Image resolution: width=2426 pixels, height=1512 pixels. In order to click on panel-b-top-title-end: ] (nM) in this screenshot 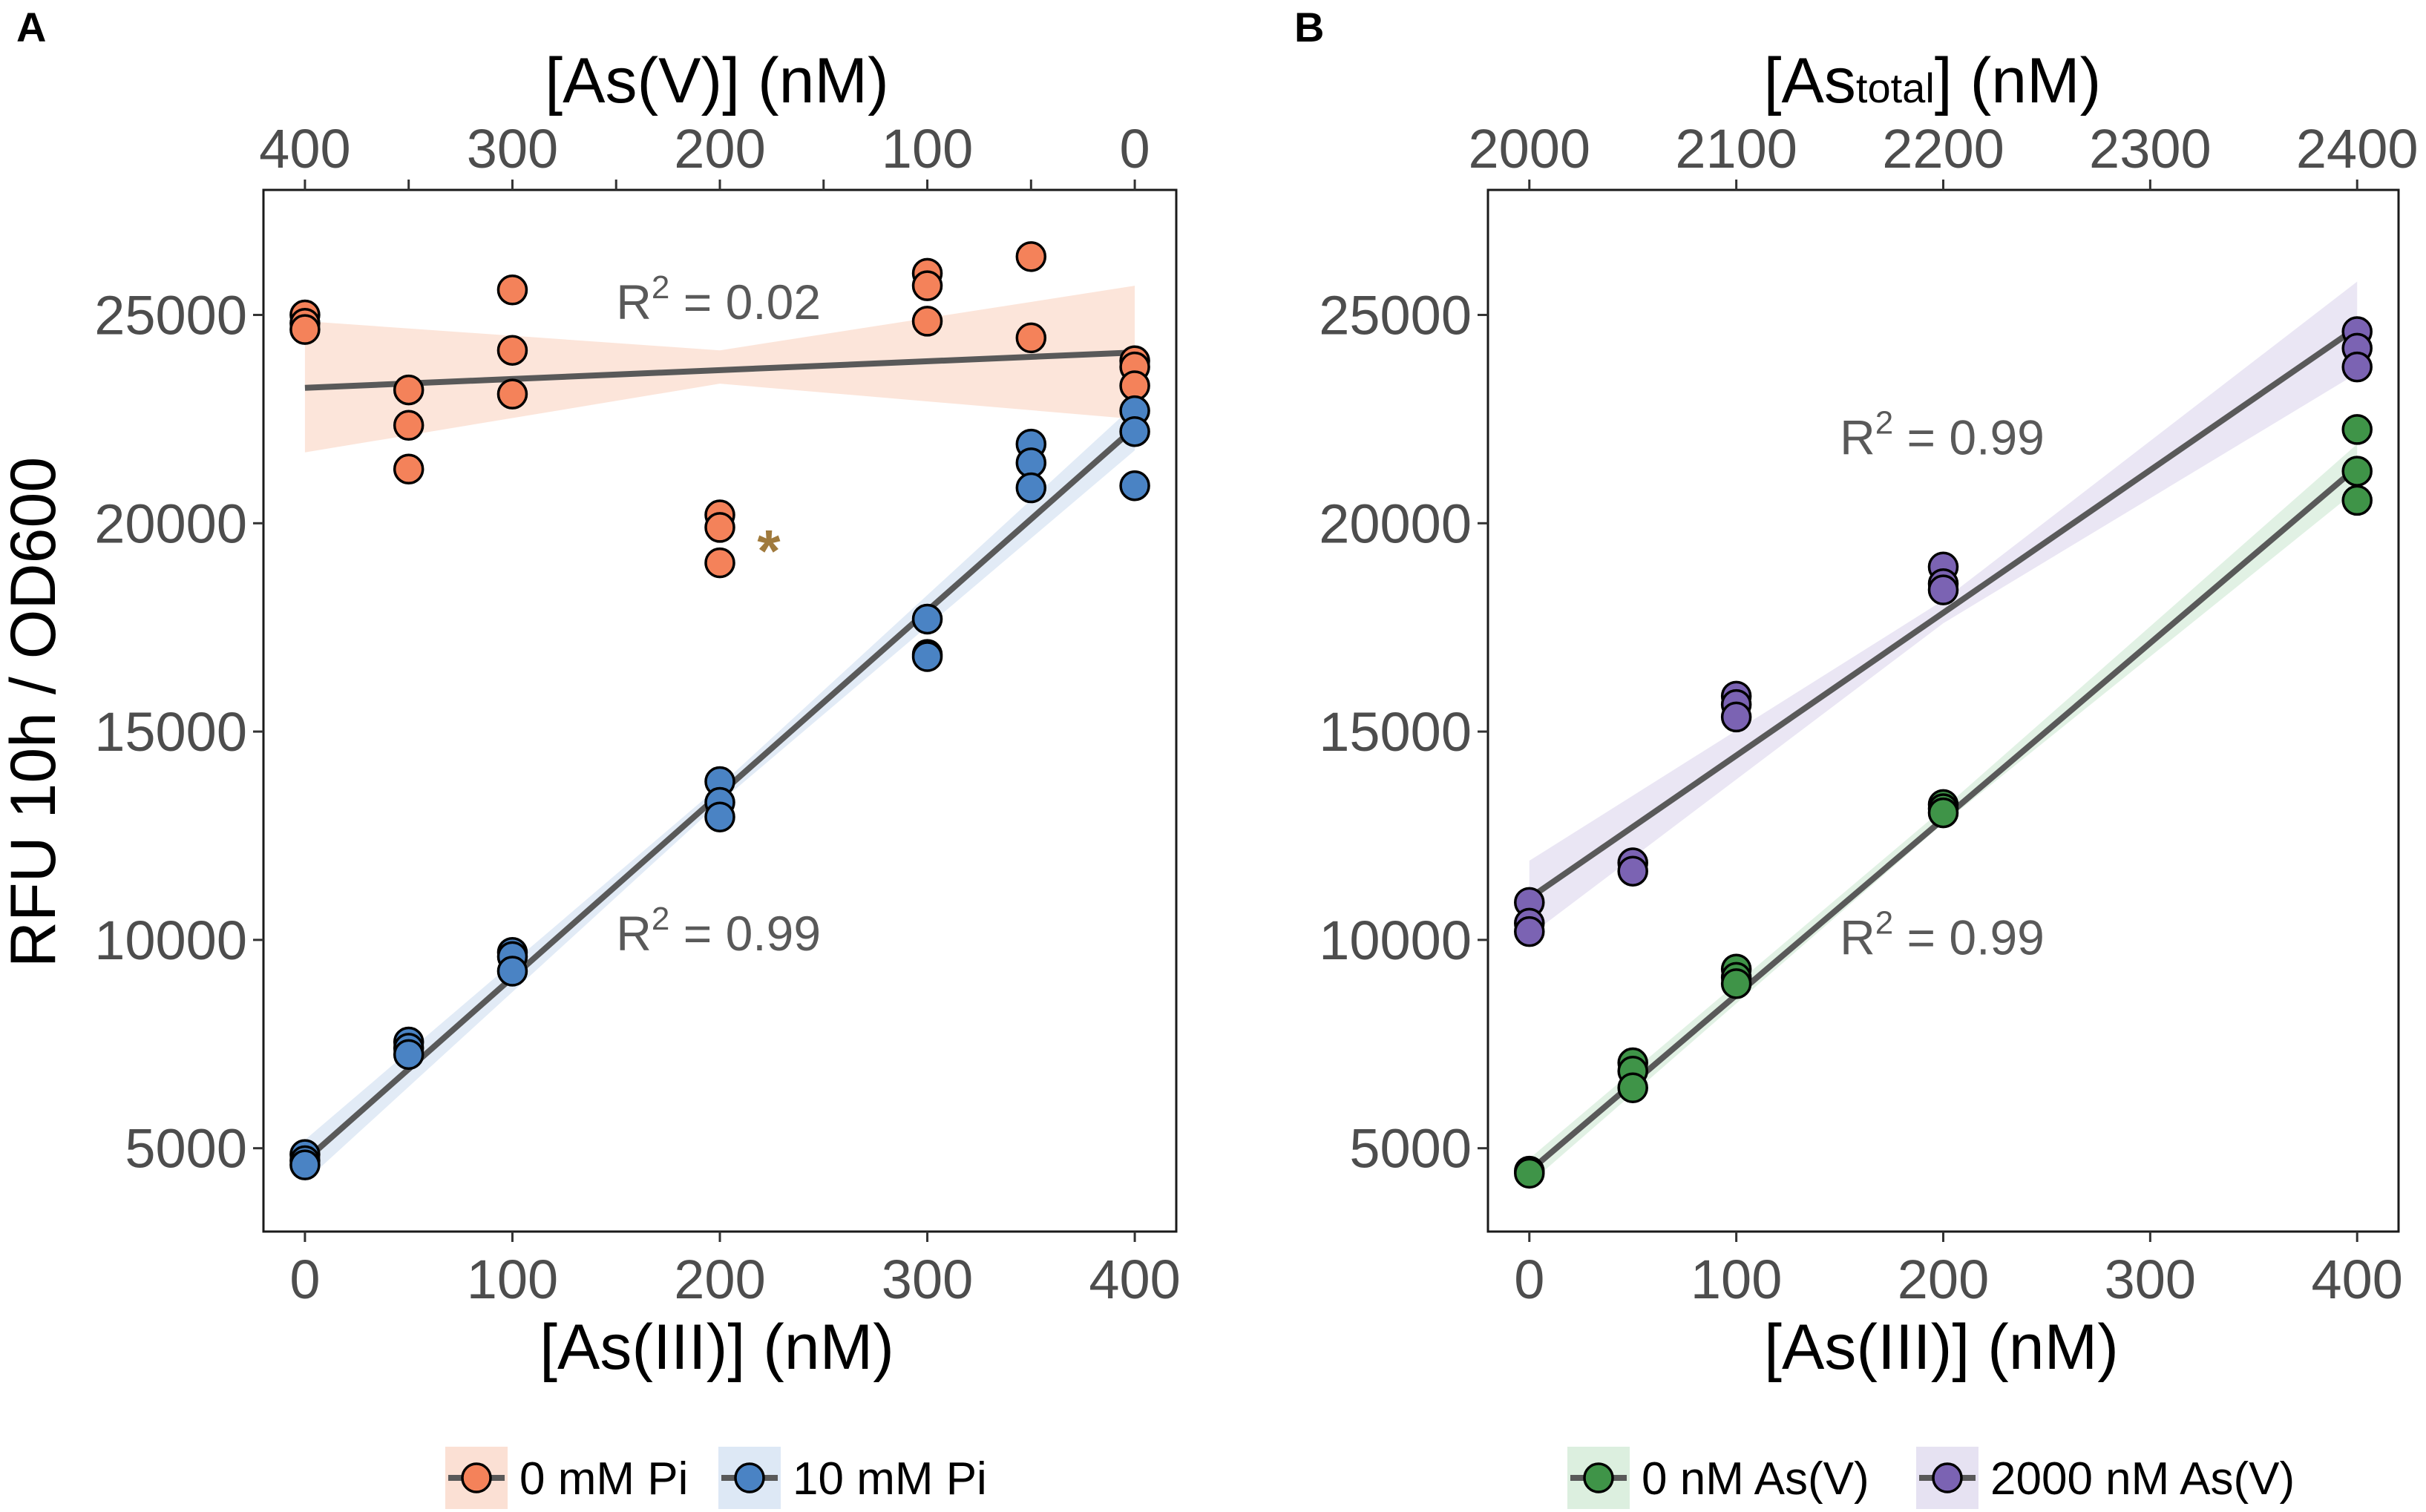, I will do `click(2018, 81)`.